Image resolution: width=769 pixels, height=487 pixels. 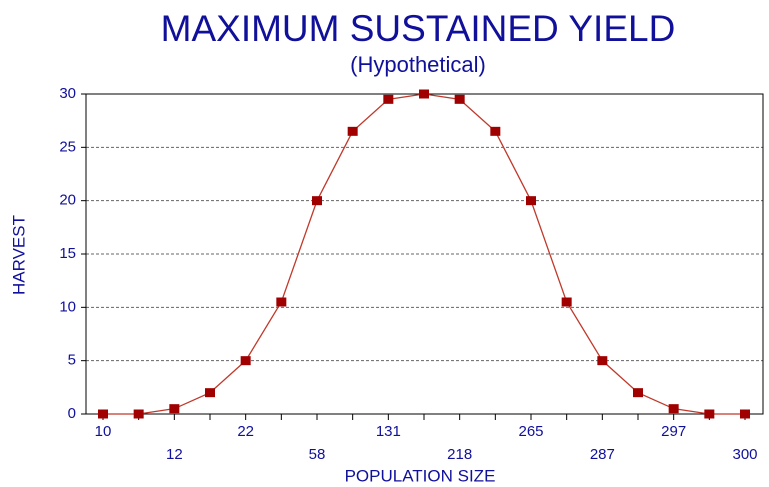 I want to click on y-tick-label: 5, so click(x=72, y=360).